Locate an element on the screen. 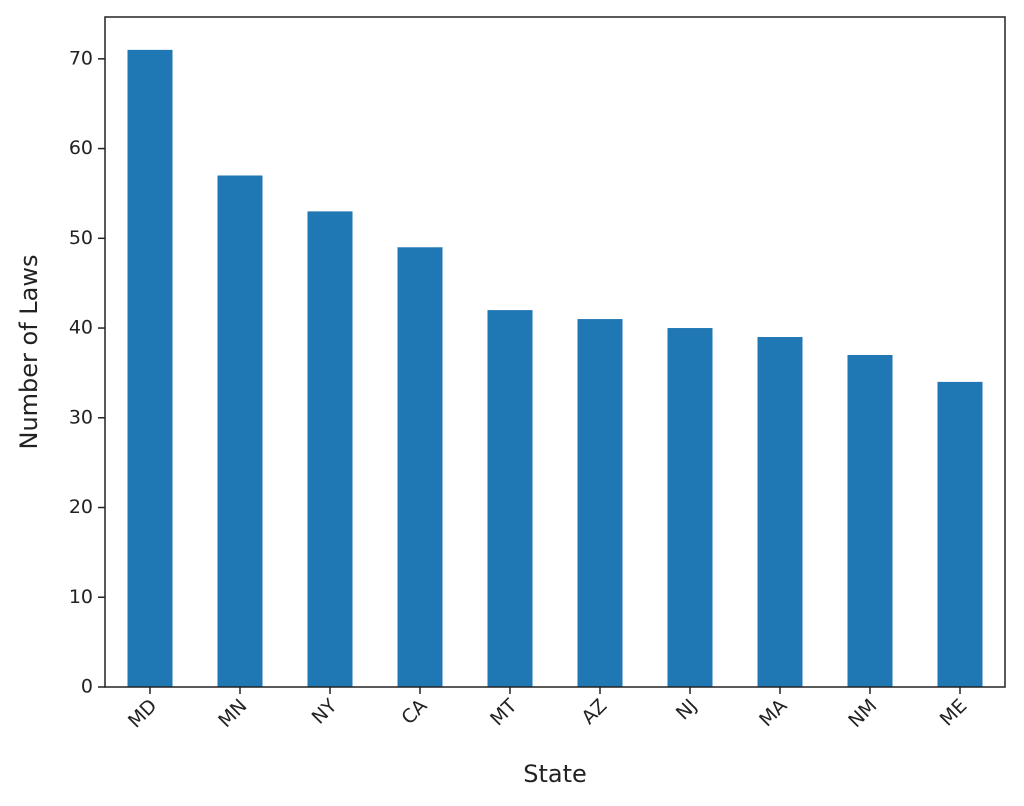  x-tick-label: NY is located at coordinates (325, 712).